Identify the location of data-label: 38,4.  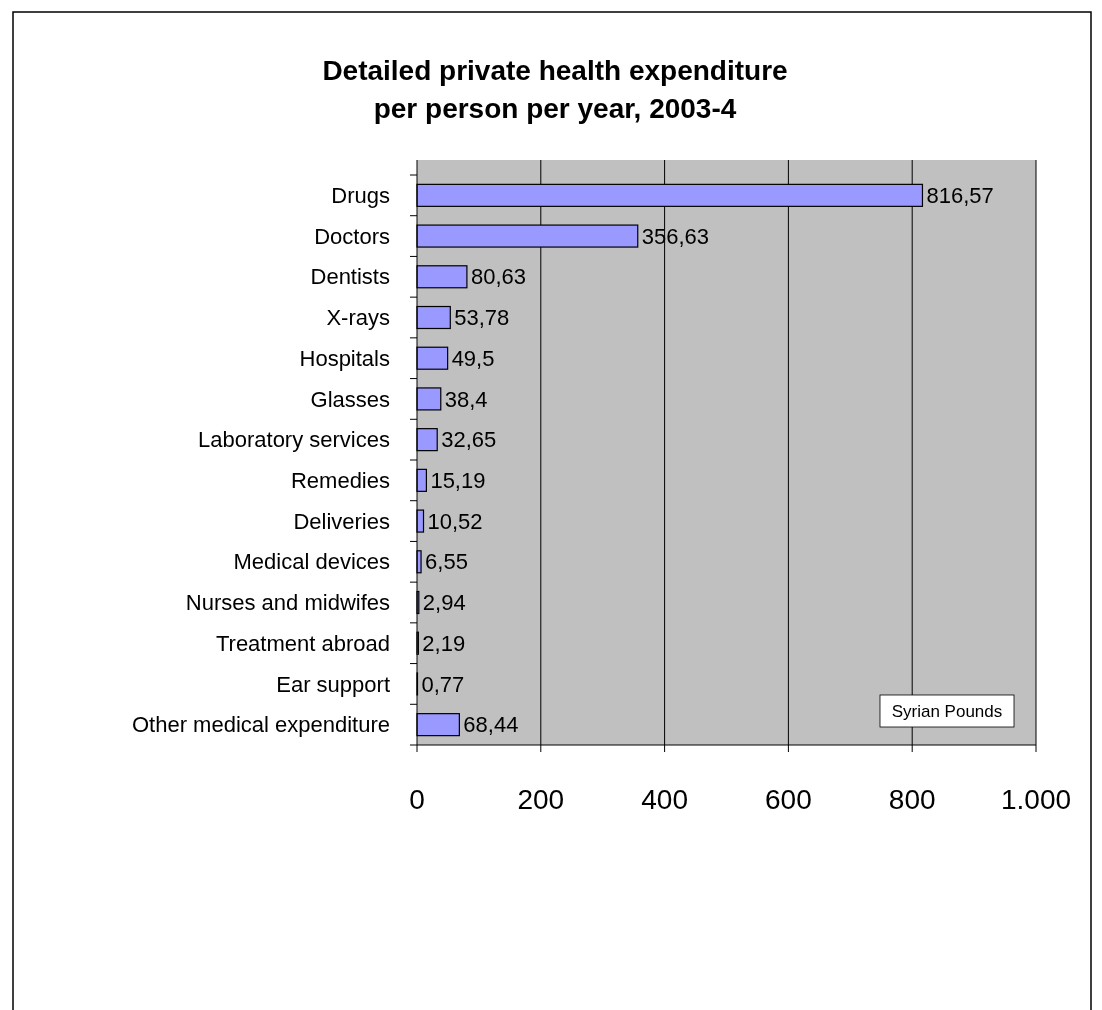
(466, 399).